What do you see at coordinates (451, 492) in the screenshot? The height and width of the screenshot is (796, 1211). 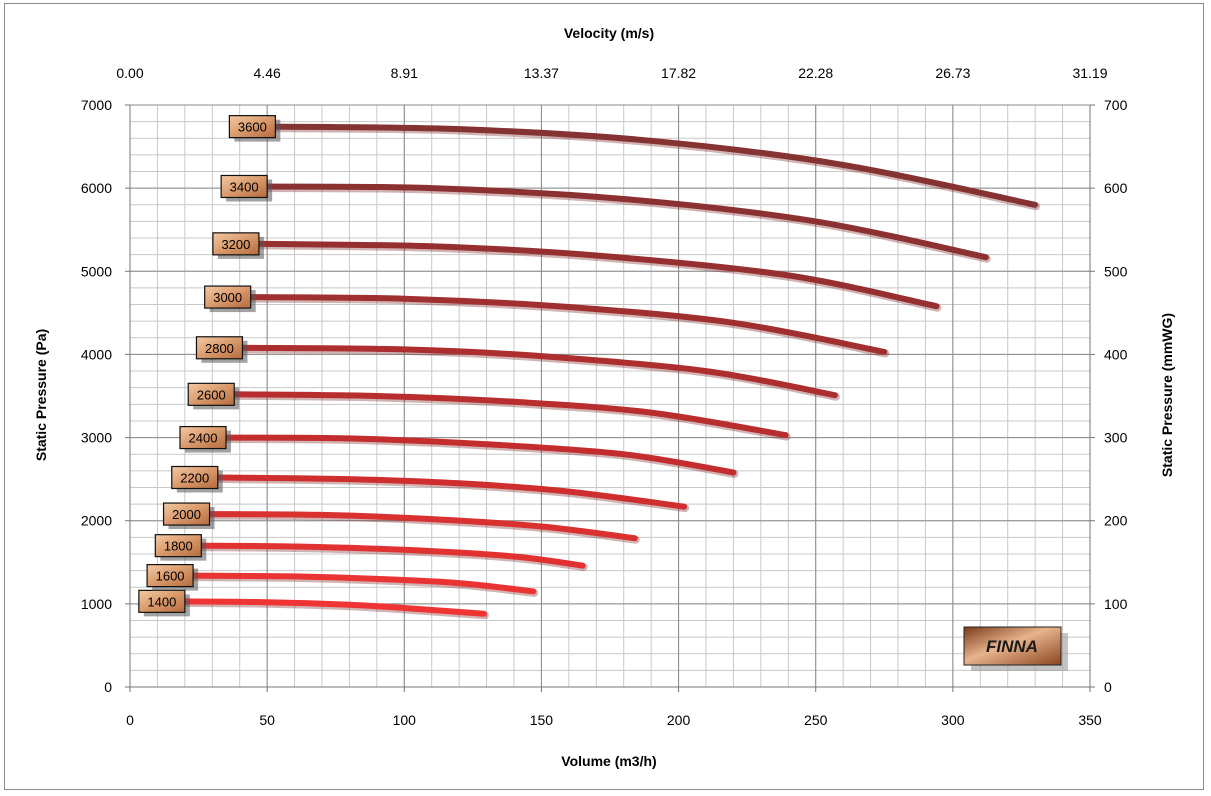 I see `series-2200-line` at bounding box center [451, 492].